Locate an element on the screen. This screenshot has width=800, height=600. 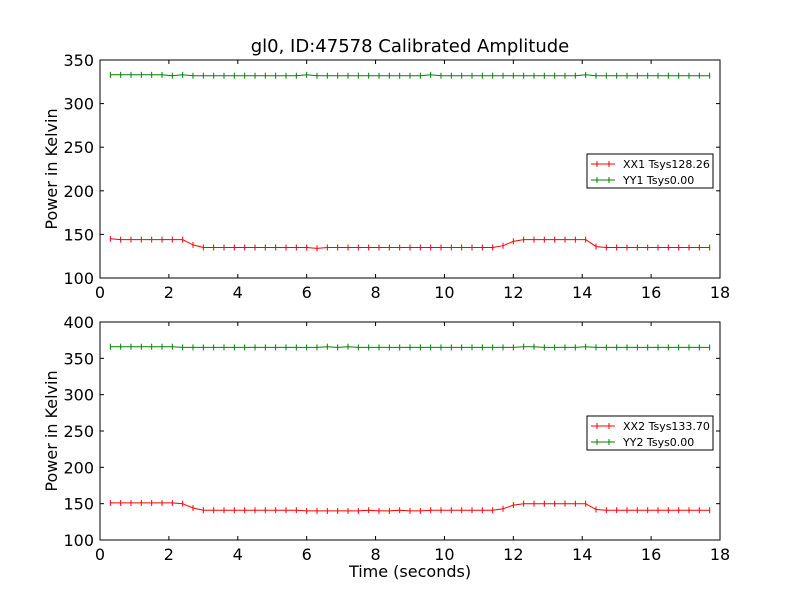
legend-label: YY1 Tsys0.00 is located at coordinates (658, 180).